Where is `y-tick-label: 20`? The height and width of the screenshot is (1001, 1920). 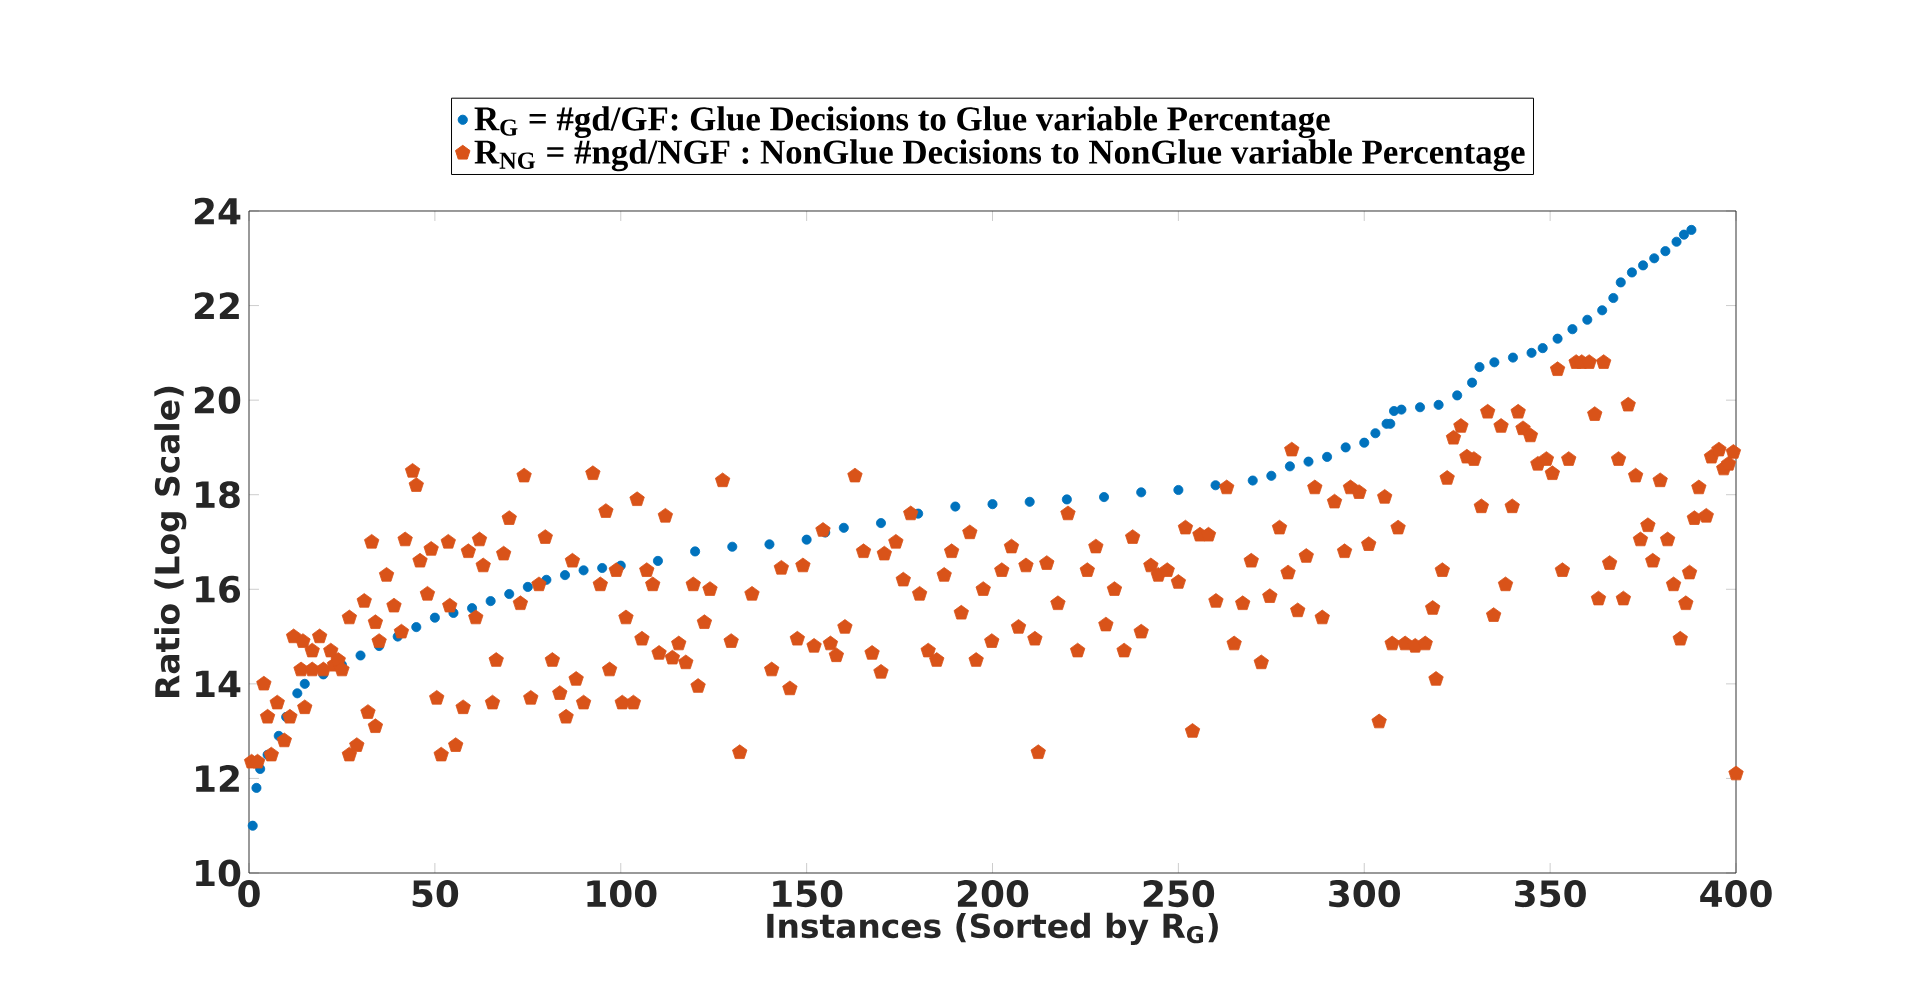
y-tick-label: 20 is located at coordinates (217, 400).